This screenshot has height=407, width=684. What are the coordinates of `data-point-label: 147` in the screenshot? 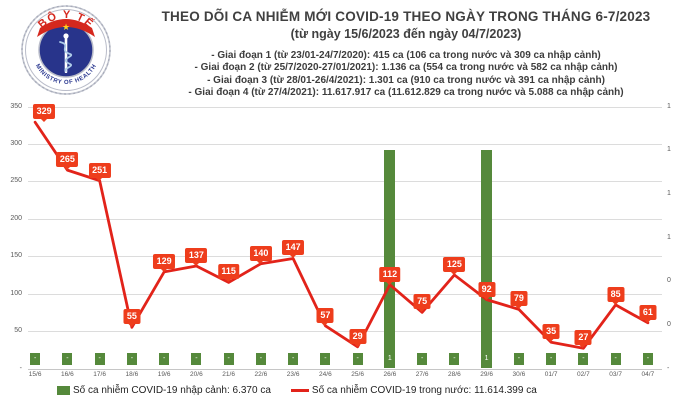 It's located at (293, 249).